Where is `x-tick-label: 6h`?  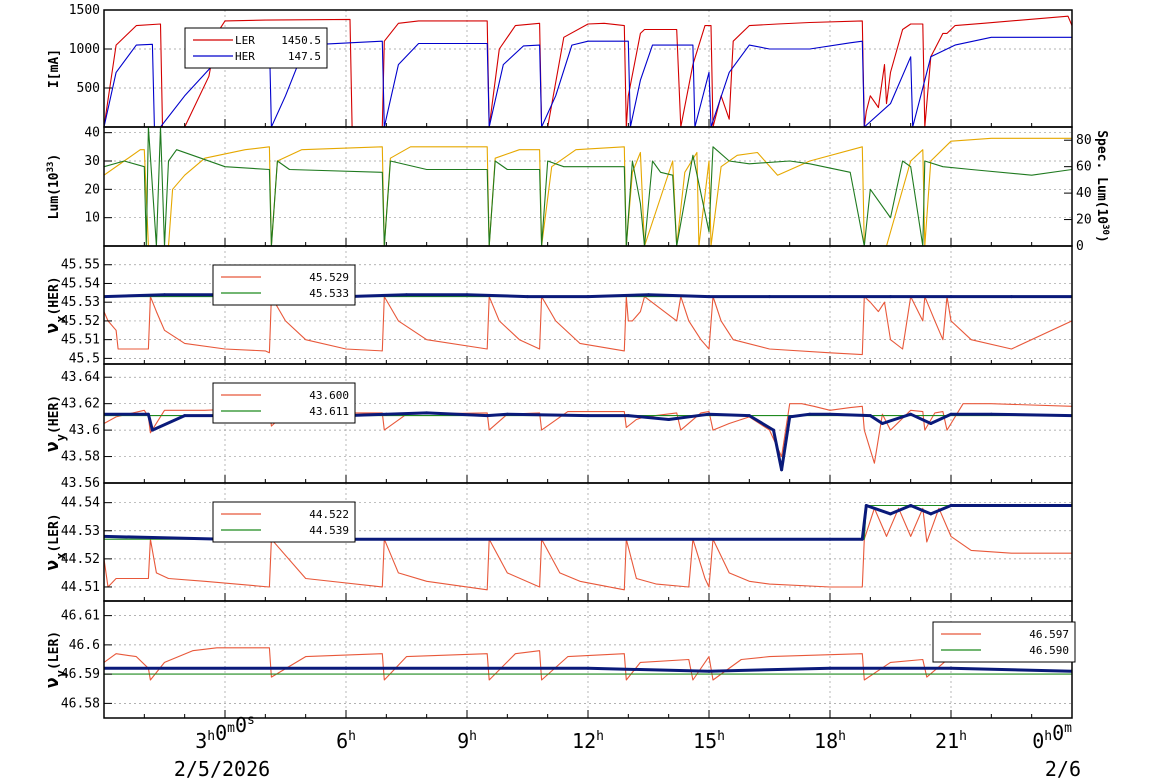
x-tick-label: 6h is located at coordinates (346, 741).